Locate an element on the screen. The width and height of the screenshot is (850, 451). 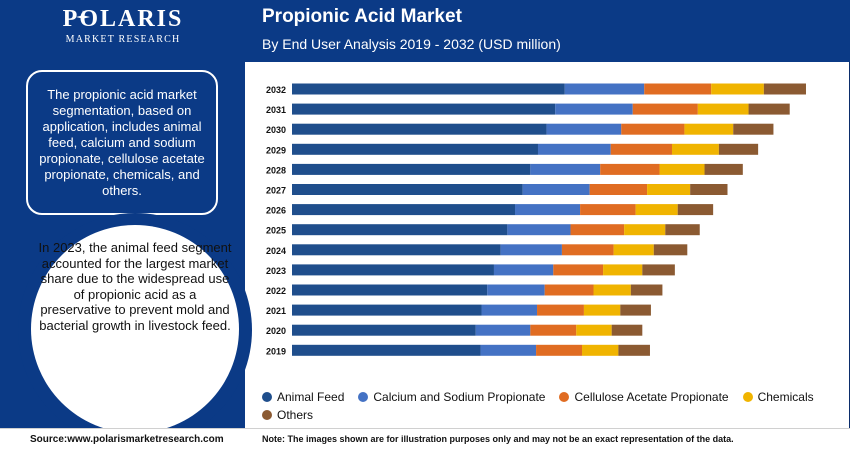
category-label-2029: 2029 is located at coordinates (276, 150).